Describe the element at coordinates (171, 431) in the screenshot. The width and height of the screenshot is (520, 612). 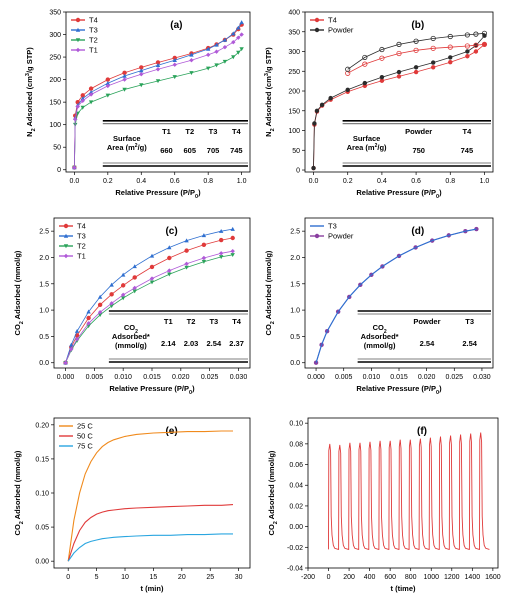
I see `panel-label: (e)` at that location.